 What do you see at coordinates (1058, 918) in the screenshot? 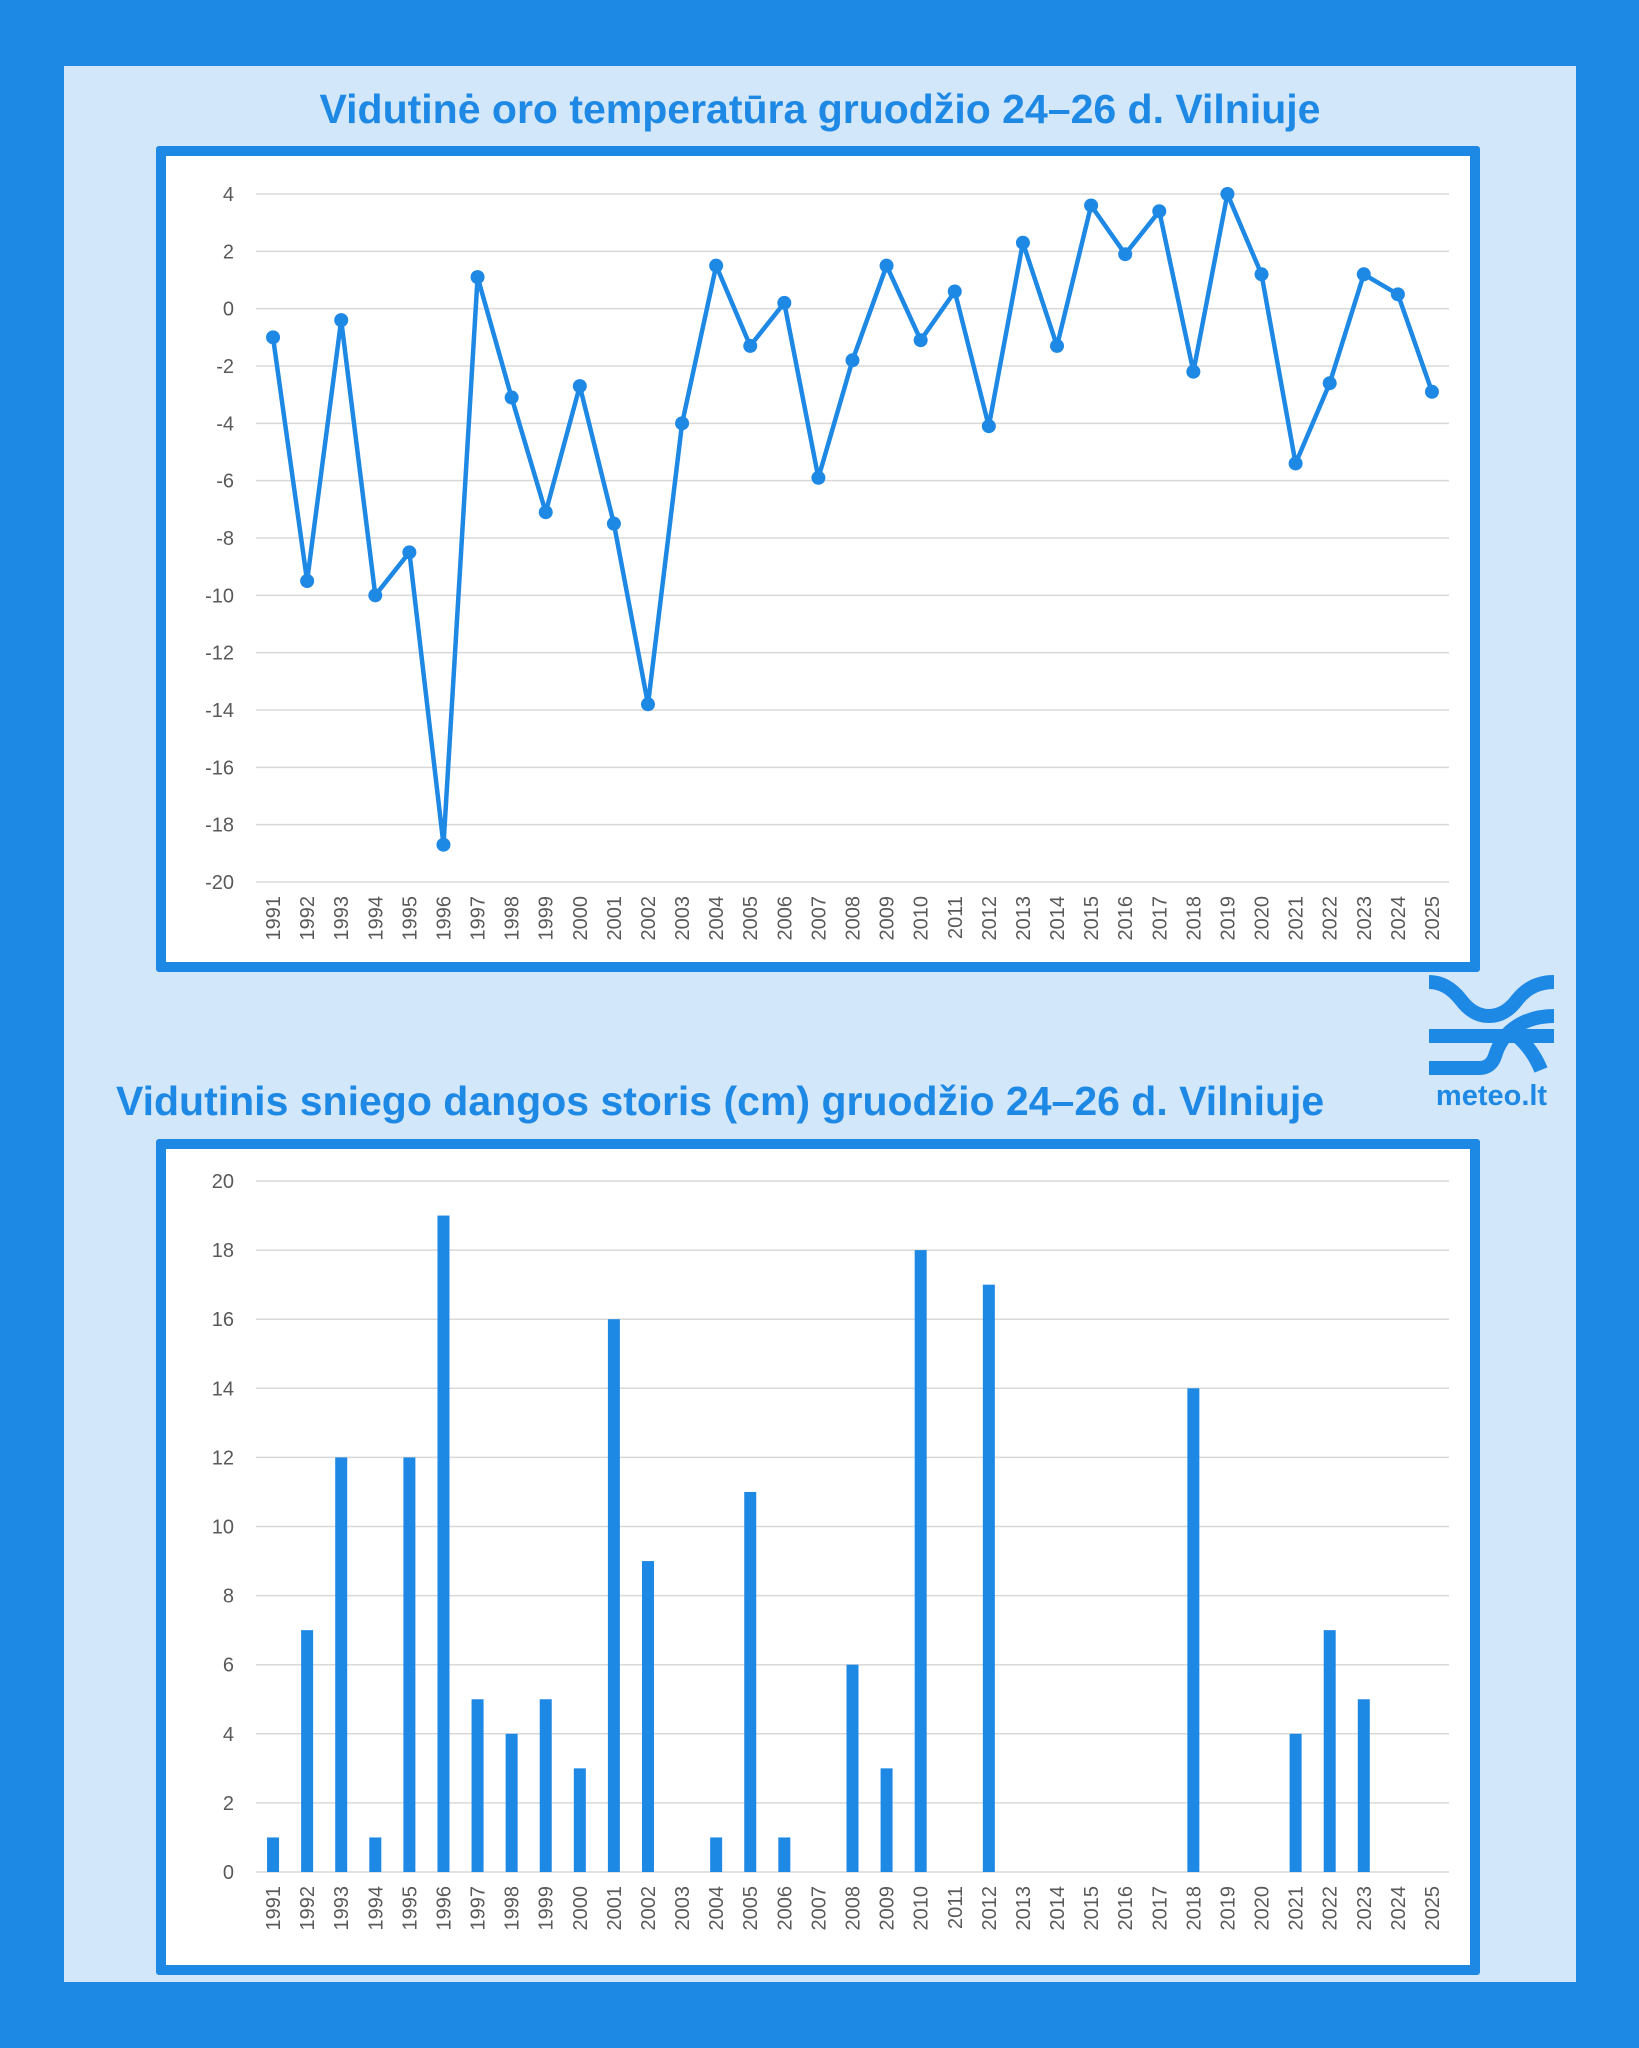
I see `x-tick-label: 2014` at bounding box center [1058, 918].